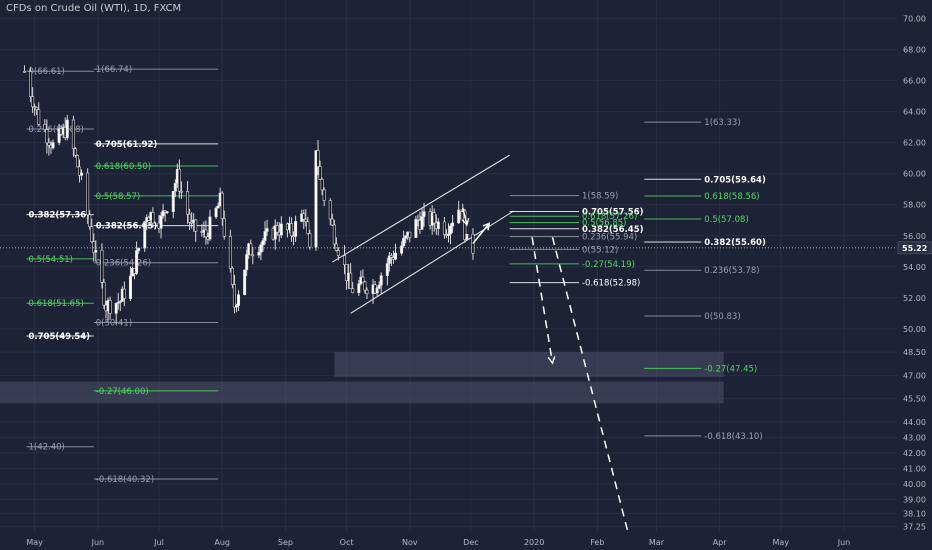 This screenshot has width=932, height=550. Describe the element at coordinates (118, 197) in the screenshot. I see `fib-label: 0.5(58.57)` at that location.